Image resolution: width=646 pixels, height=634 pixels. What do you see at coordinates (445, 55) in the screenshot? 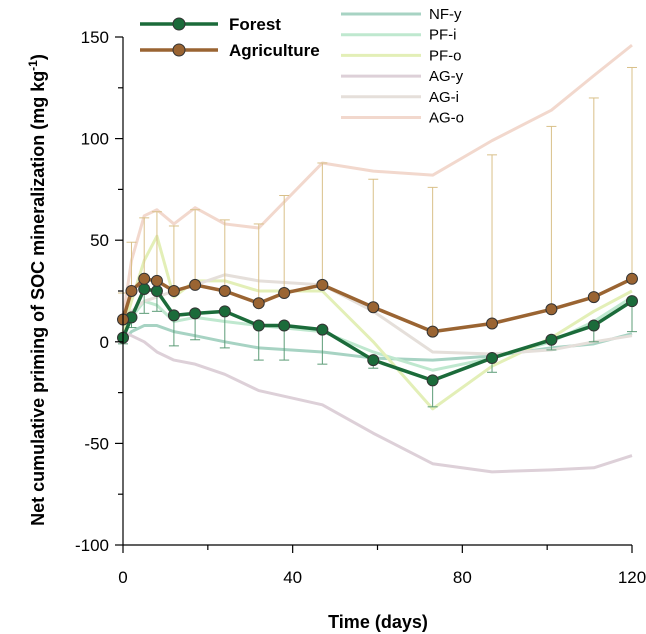
I see `legend-label-pf-o: PF-o` at bounding box center [445, 55].